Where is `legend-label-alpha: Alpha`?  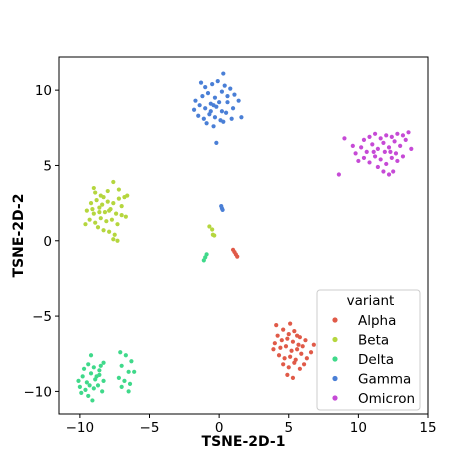 legend-label-alpha: Alpha is located at coordinates (377, 321).